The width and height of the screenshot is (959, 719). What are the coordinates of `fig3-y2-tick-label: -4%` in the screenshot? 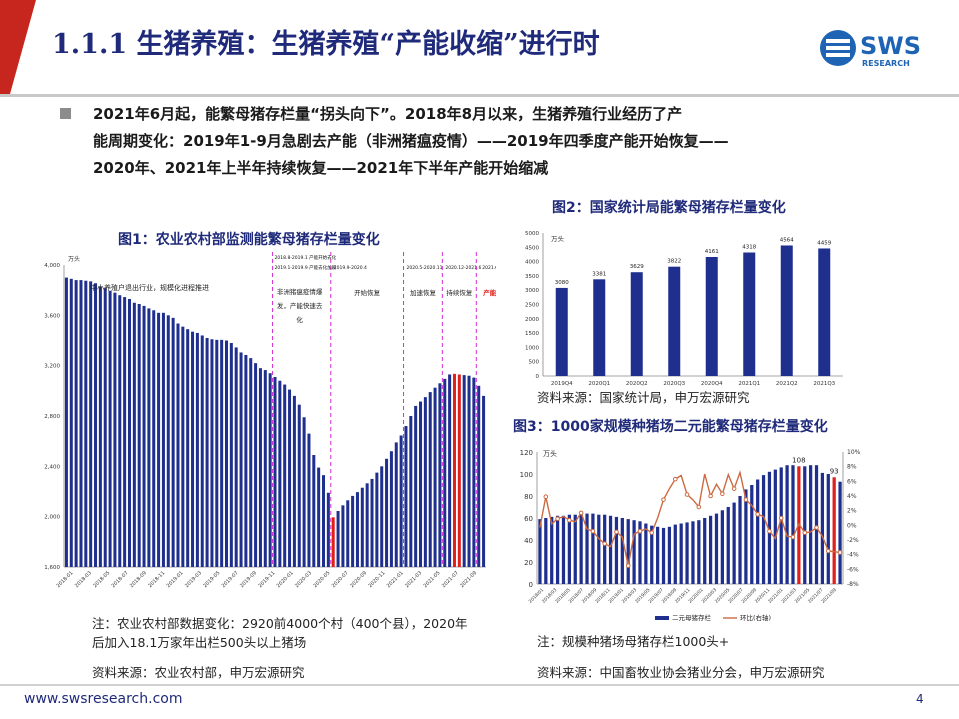 It's located at (853, 555).